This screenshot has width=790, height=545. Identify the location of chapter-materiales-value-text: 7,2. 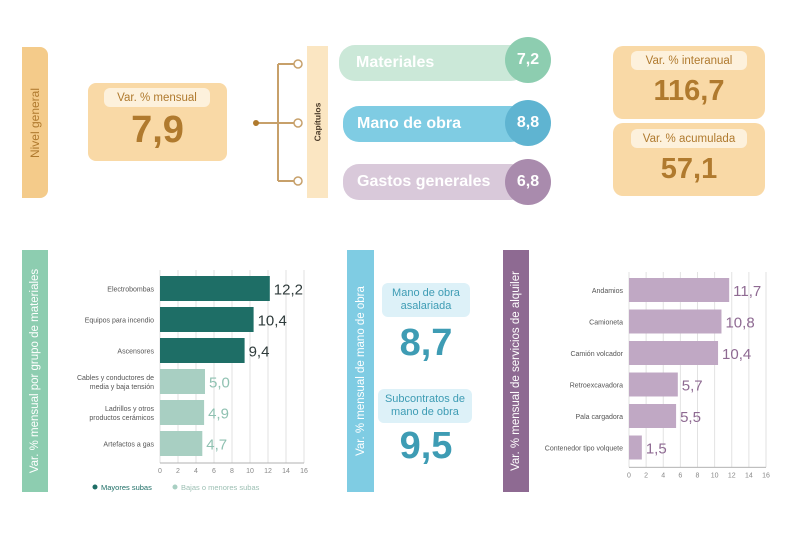
(528, 59).